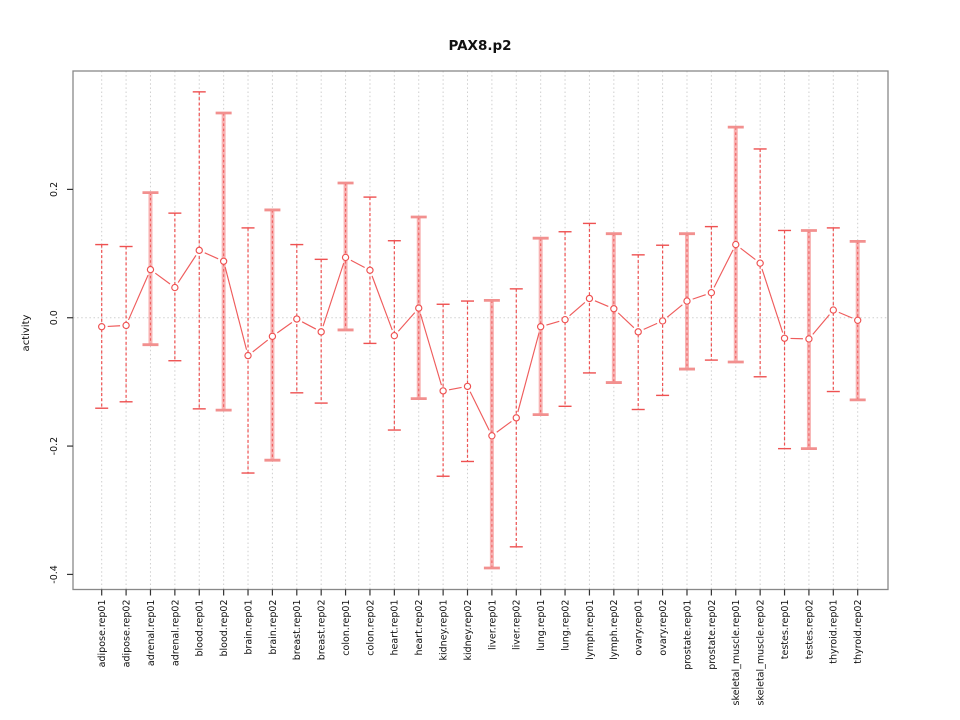  What do you see at coordinates (479, 46) in the screenshot?
I see `chart-title: PAX8.p2` at bounding box center [479, 46].